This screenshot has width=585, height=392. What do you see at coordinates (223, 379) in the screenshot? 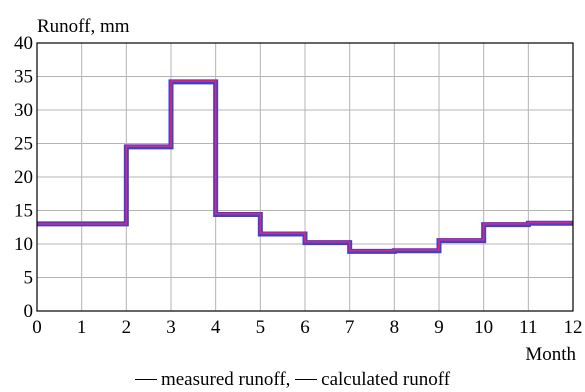
I see `legend-label-measured: measured runoff` at bounding box center [223, 379].